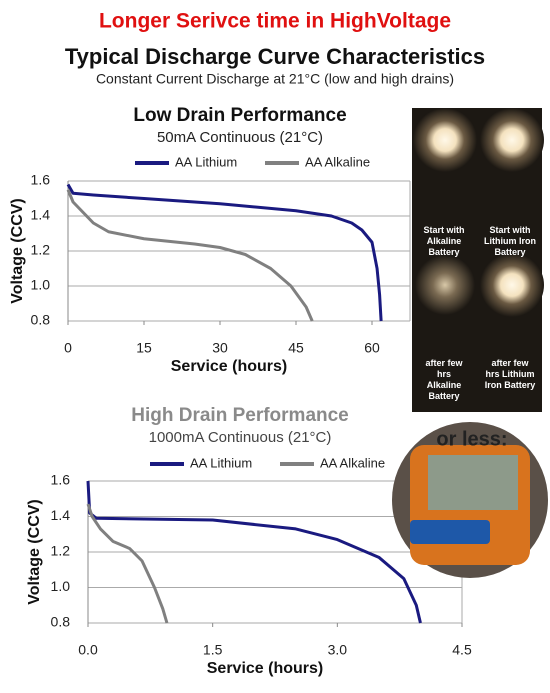  What do you see at coordinates (450, 532) in the screenshot?
I see `battery` at bounding box center [450, 532].